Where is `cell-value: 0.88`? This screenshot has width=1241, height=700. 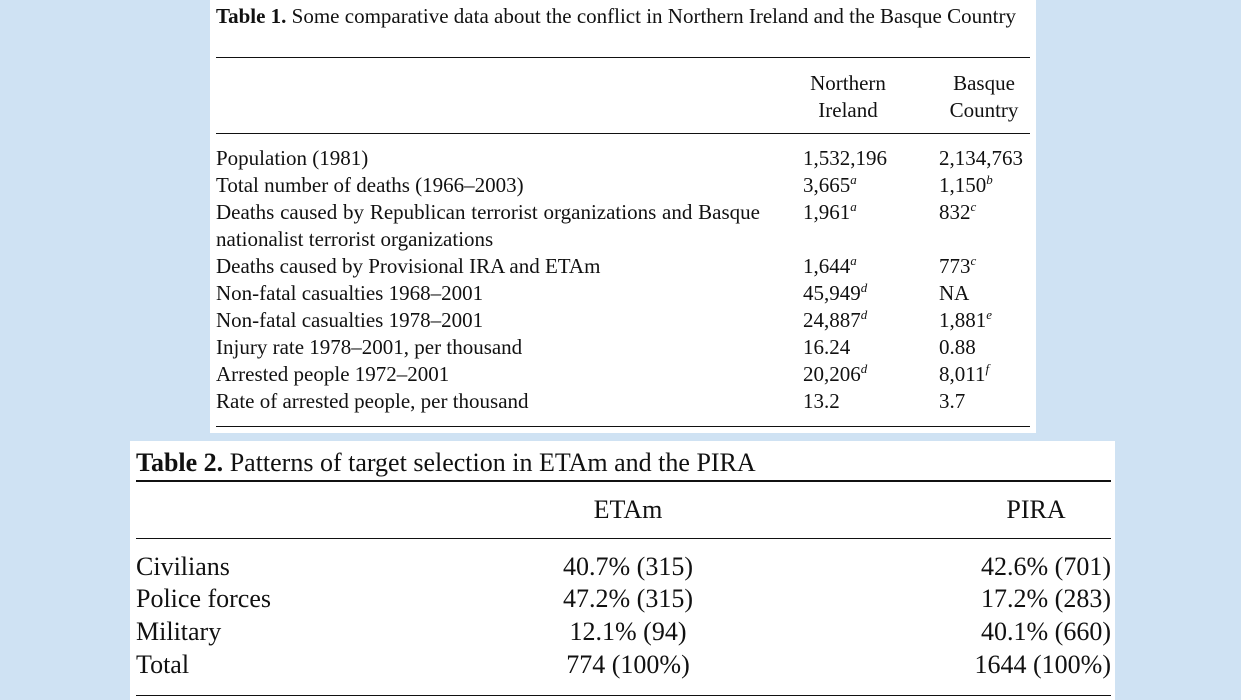
cell-value: 0.88 is located at coordinates (957, 347).